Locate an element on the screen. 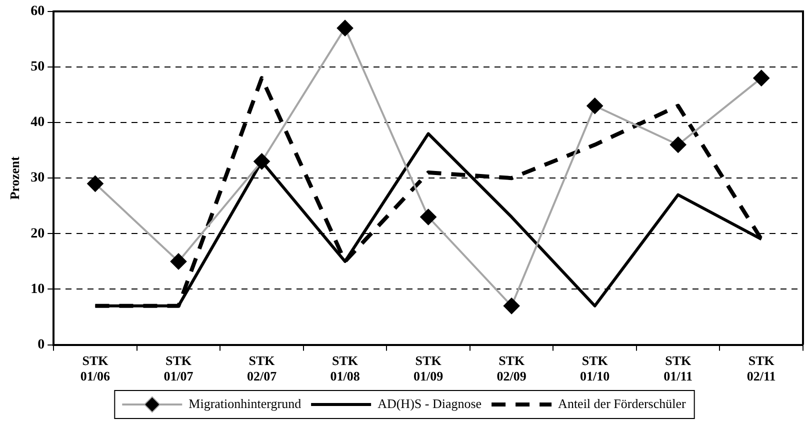 The image size is (812, 425). x-tick-label: STK 01/06 is located at coordinates (95, 368).